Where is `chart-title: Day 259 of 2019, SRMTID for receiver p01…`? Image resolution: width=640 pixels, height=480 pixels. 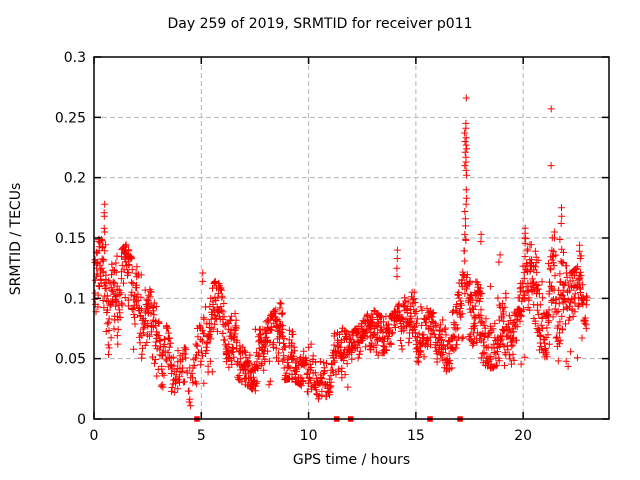 chart-title: Day 259 of 2019, SRMTID for receiver p01… is located at coordinates (320, 24).